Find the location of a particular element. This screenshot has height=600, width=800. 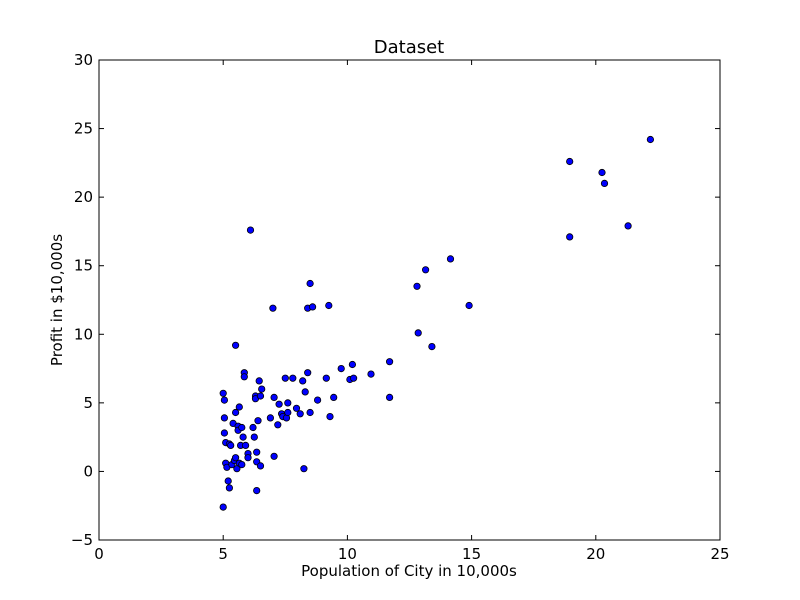

y-tick-label: 10 is located at coordinates (83, 334).